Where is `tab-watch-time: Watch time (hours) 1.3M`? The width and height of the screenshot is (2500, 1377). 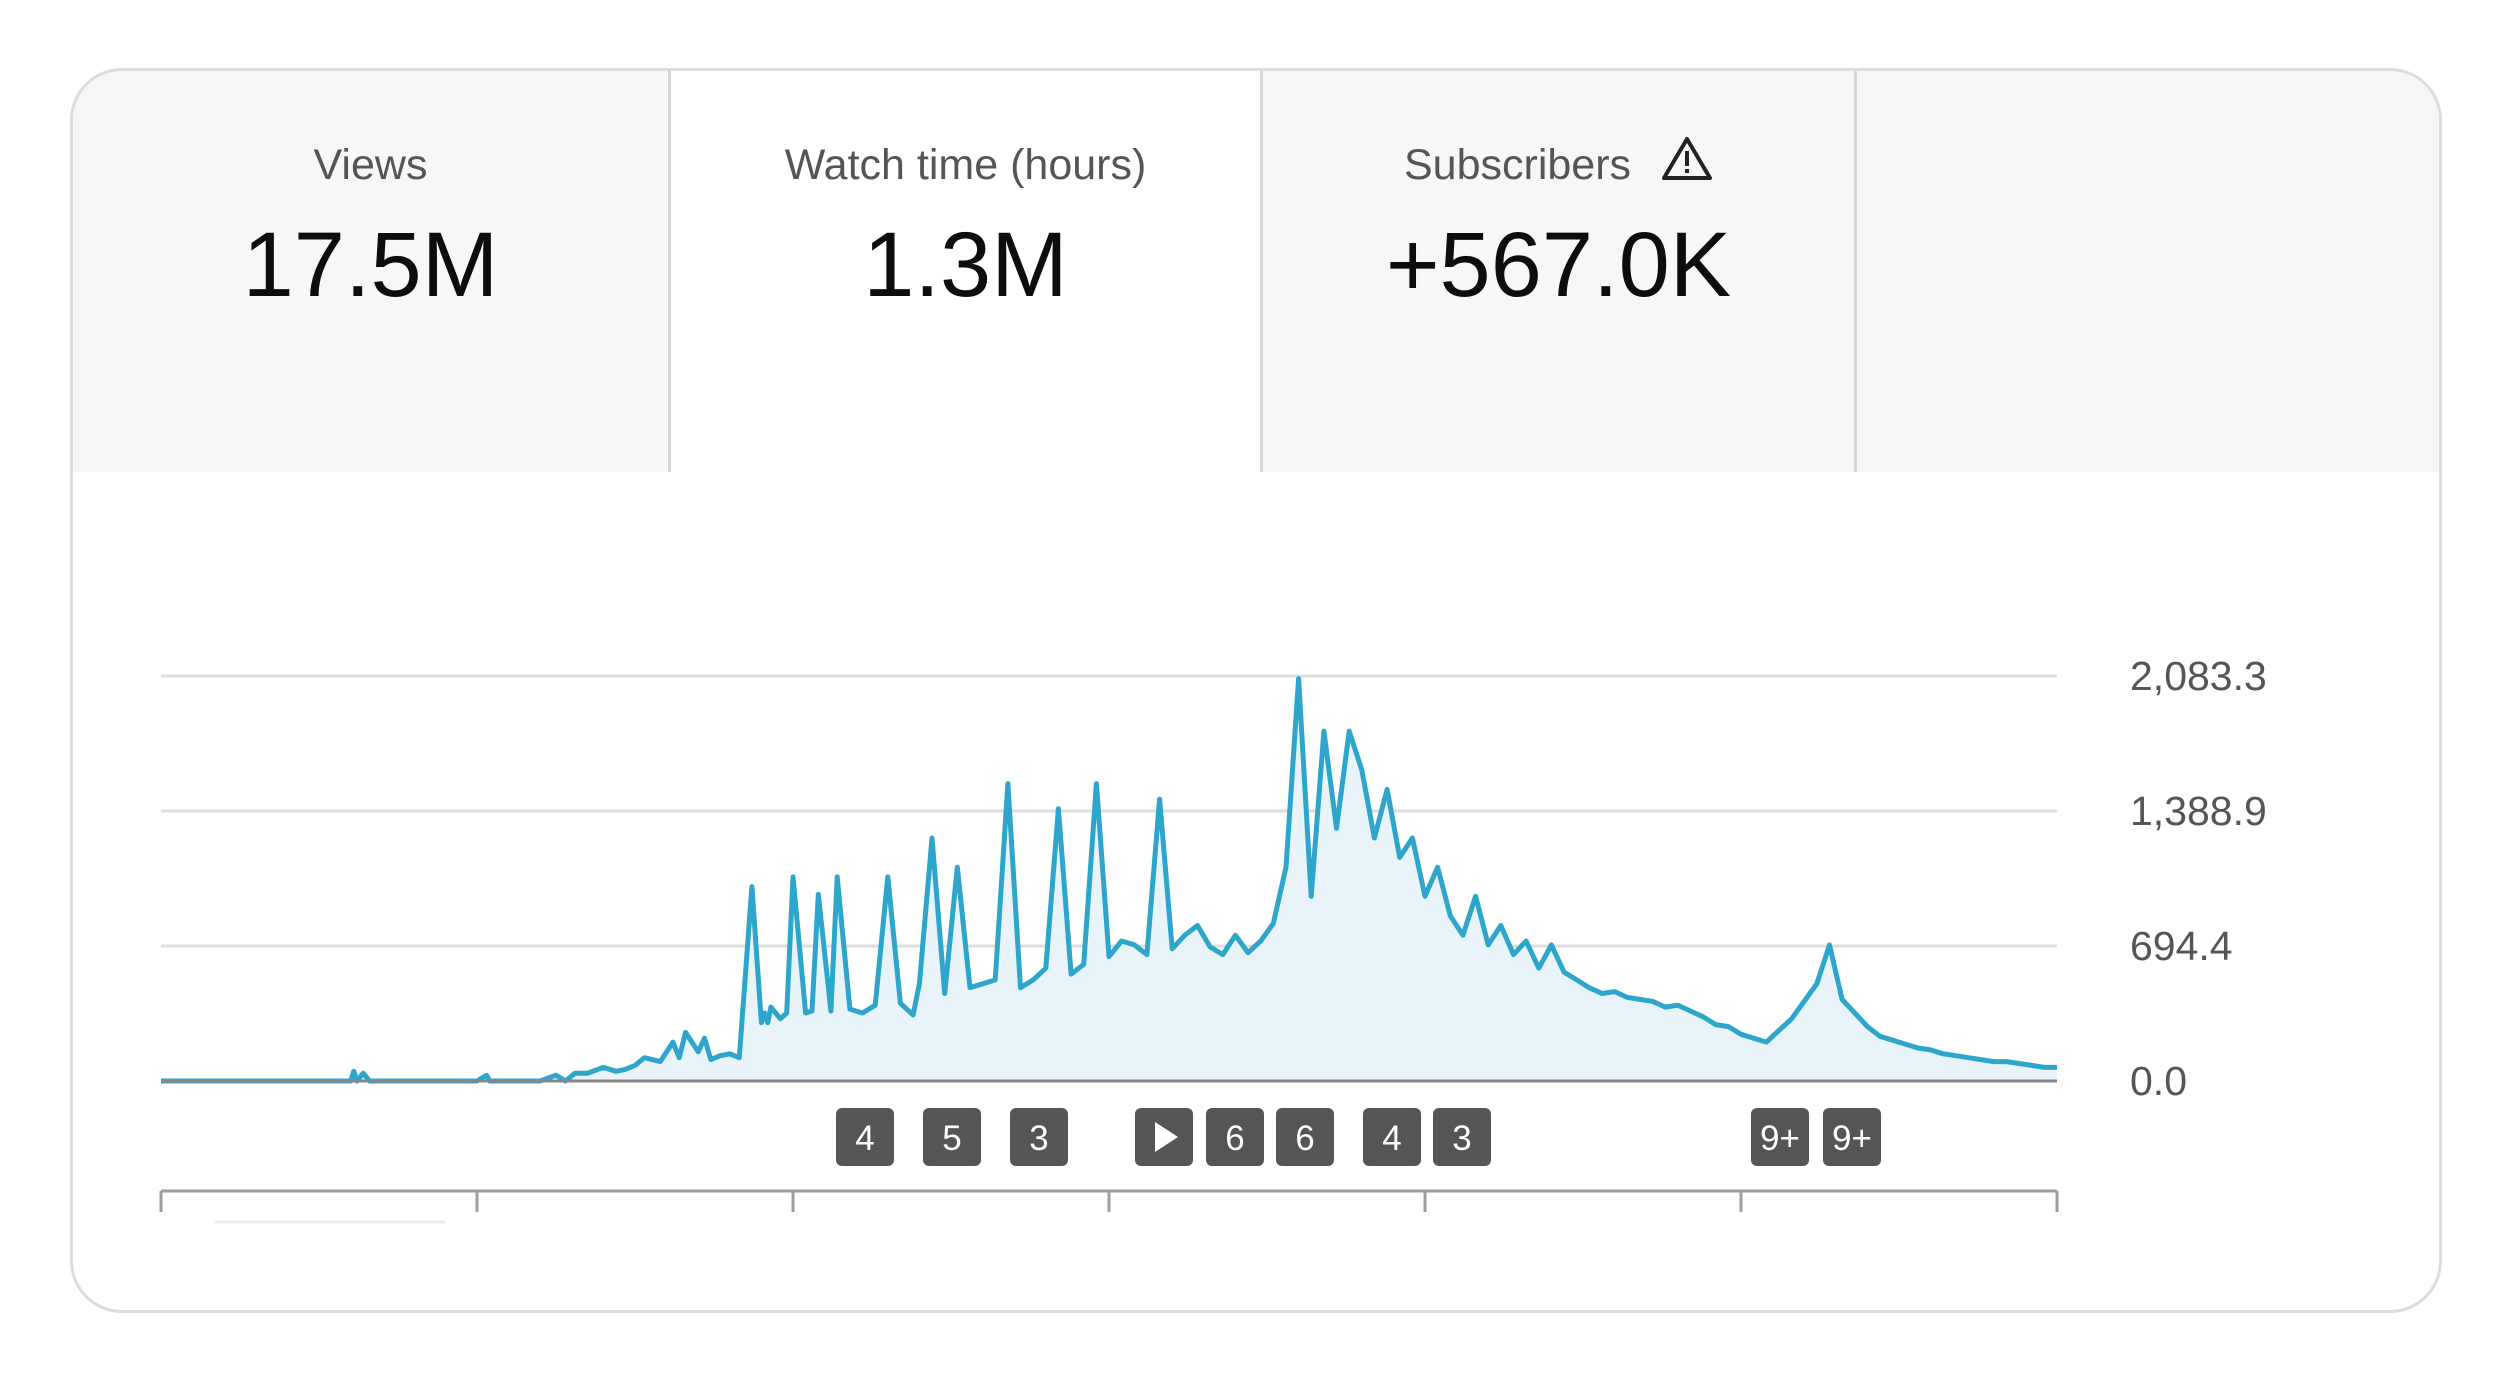 tab-watch-time: Watch time (hours) 1.3M is located at coordinates (965, 271).